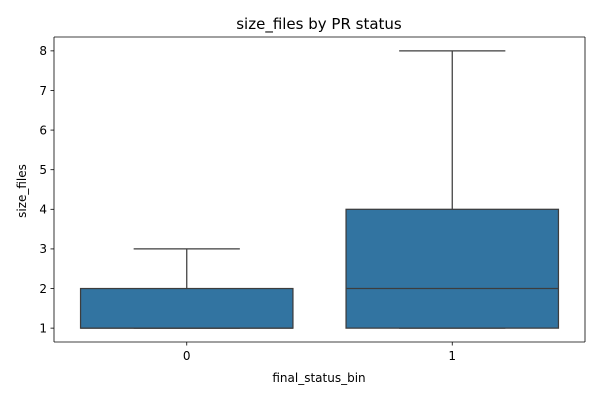 Image resolution: width=600 pixels, height=400 pixels. What do you see at coordinates (43, 51) in the screenshot?
I see `y-tick-label: 8` at bounding box center [43, 51].